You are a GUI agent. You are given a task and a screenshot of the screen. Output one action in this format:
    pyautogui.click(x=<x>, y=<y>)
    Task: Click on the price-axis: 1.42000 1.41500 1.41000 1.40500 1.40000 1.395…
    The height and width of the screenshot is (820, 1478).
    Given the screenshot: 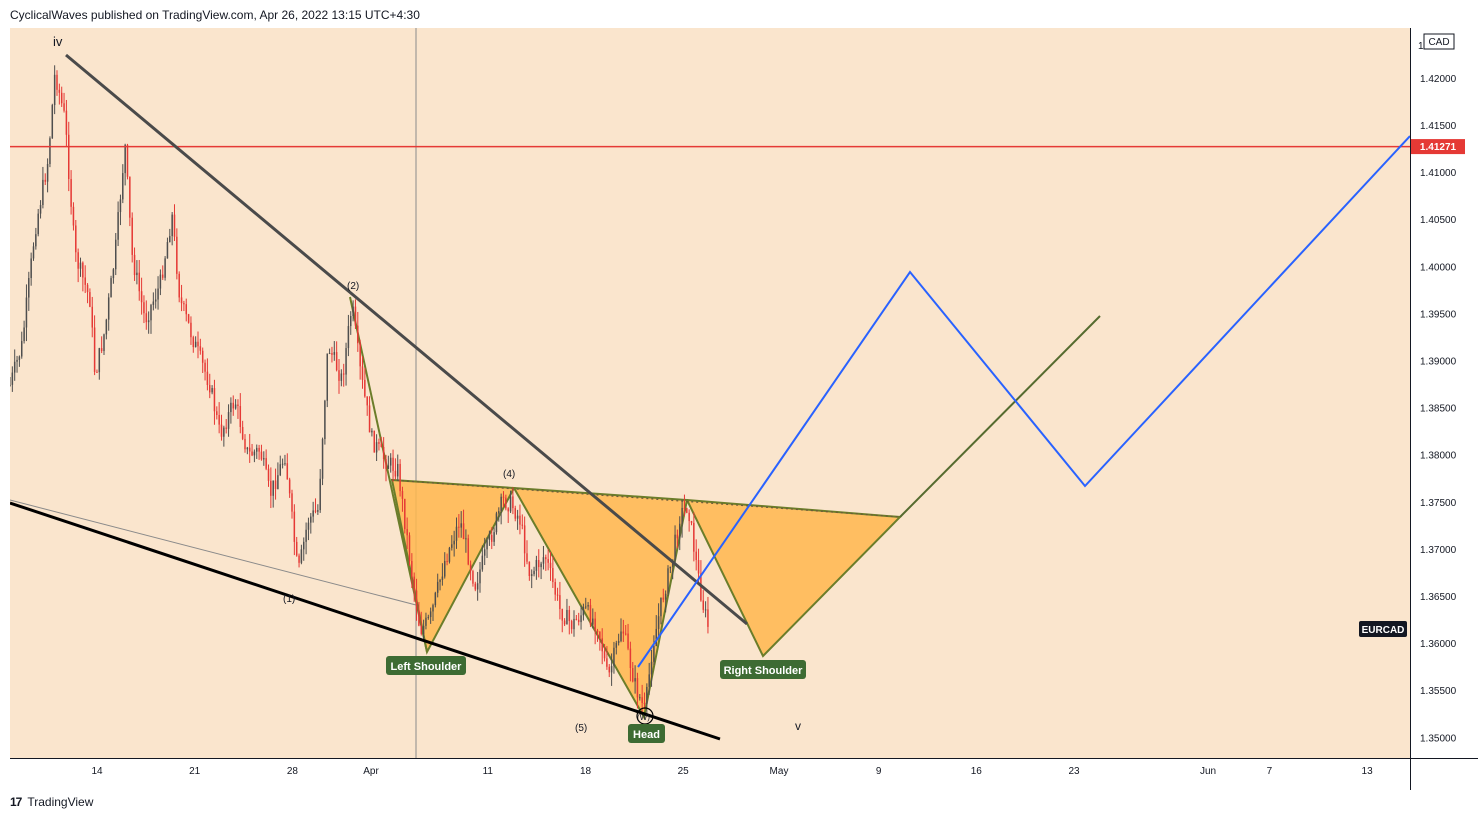 What is the action you would take?
    pyautogui.click(x=1438, y=409)
    